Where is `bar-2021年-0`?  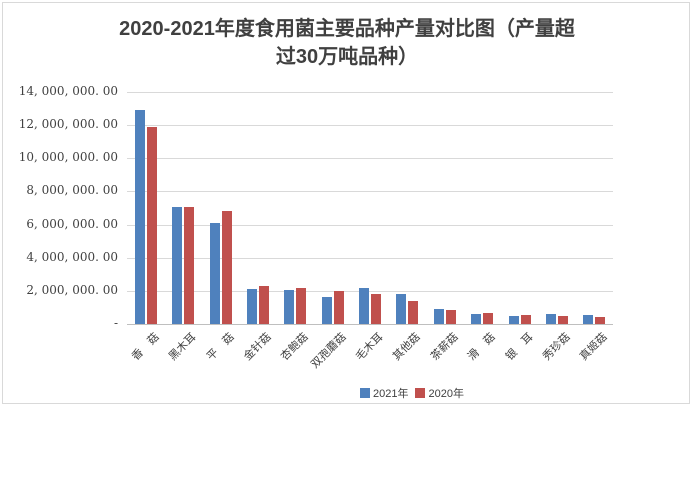 bar-2021年-0 is located at coordinates (139, 217).